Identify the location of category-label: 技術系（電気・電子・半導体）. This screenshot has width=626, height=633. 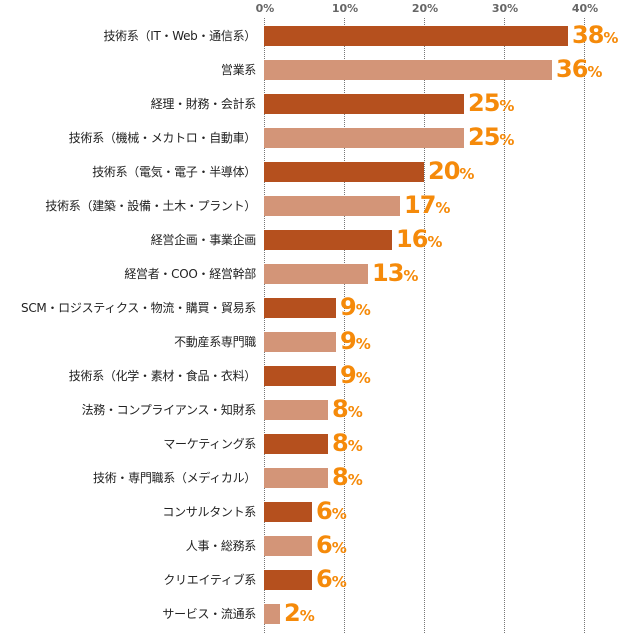
(174, 172).